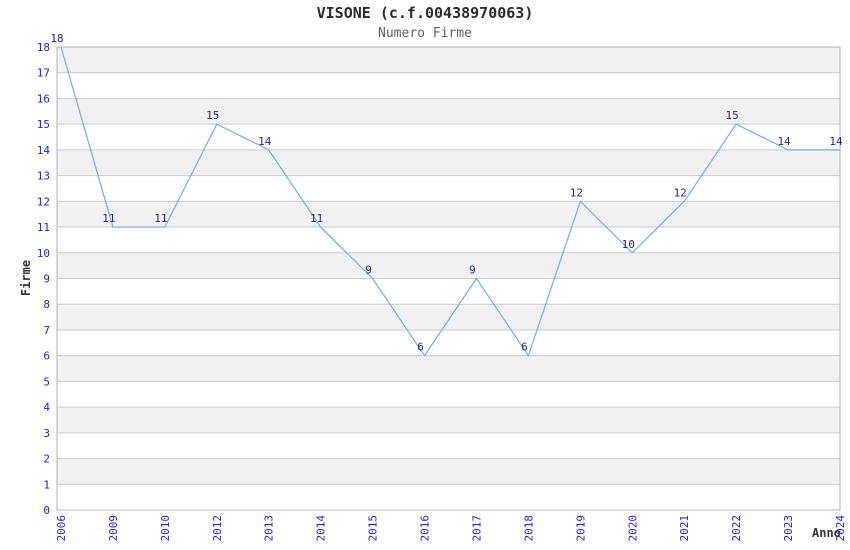 The width and height of the screenshot is (850, 550). Describe the element at coordinates (425, 33) in the screenshot. I see `chart-subtitle: Numero Firme` at that location.